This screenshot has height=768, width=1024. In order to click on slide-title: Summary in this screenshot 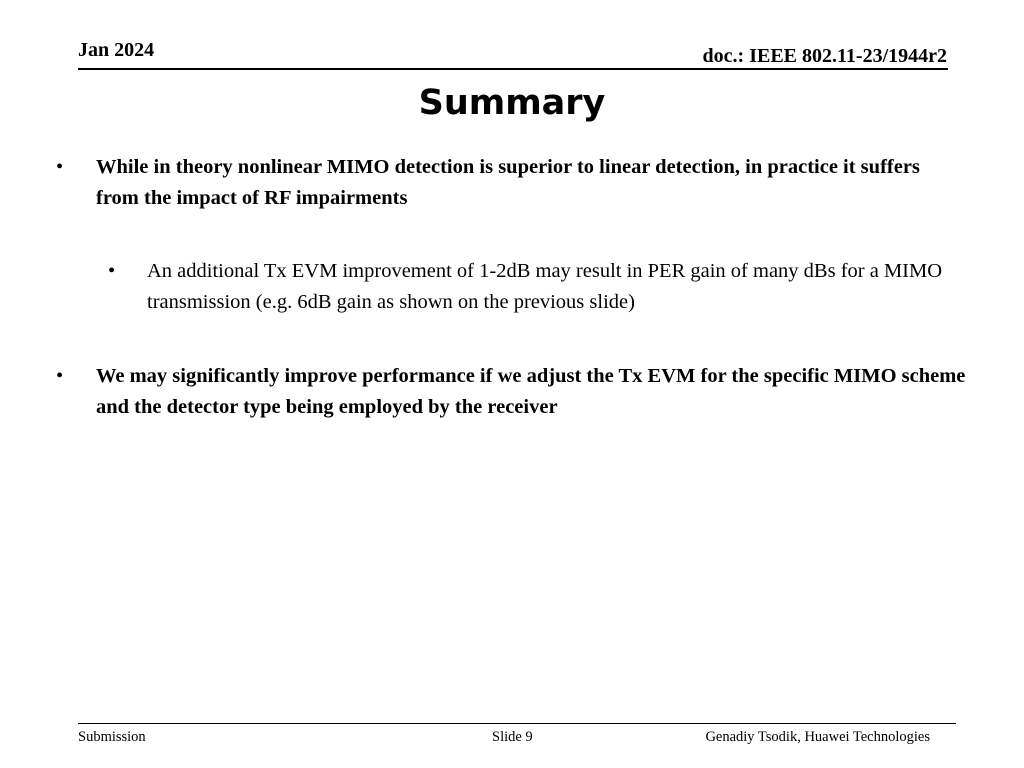, I will do `click(512, 103)`.